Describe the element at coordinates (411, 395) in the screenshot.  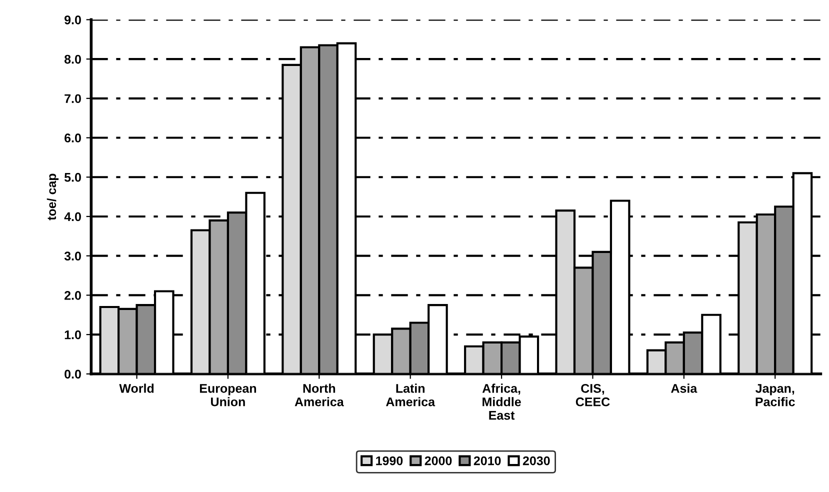
I see `x-tick-label: Latin America` at that location.